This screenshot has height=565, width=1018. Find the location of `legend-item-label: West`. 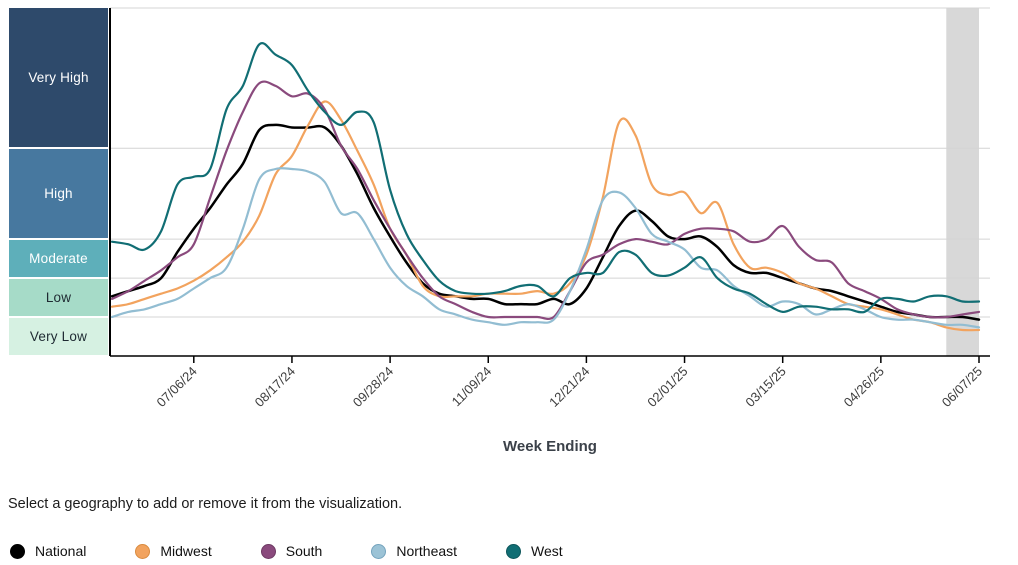

legend-item-label: West is located at coordinates (547, 551).